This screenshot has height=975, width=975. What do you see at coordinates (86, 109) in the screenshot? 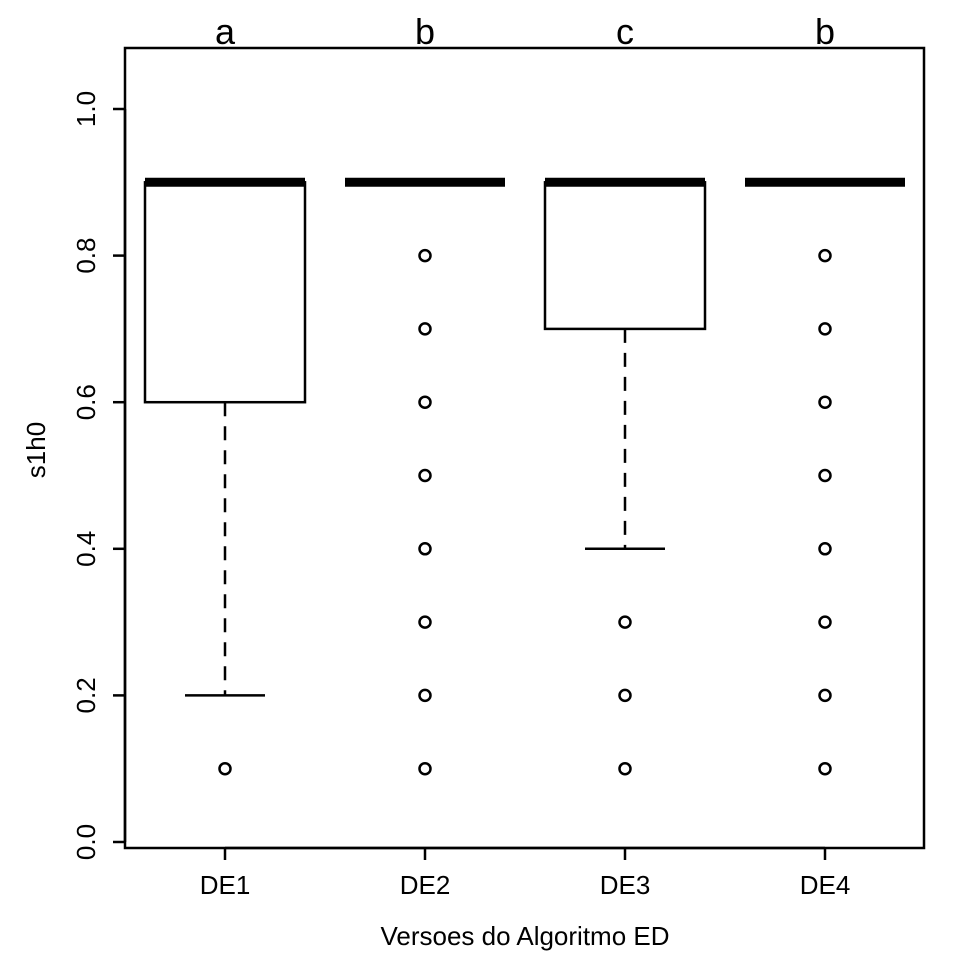
I see `y-tick-label: 1.0` at bounding box center [86, 109].